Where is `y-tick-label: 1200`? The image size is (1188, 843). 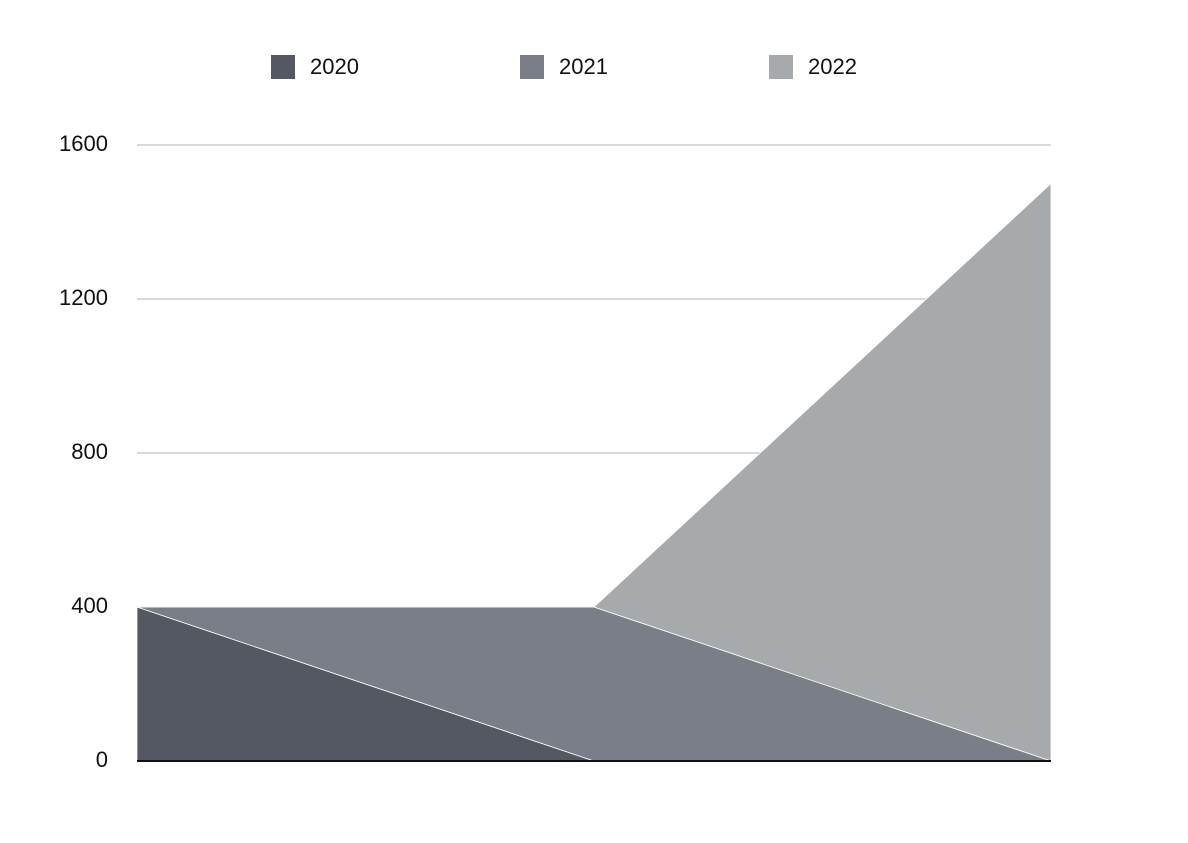 y-tick-label: 1200 is located at coordinates (83, 297).